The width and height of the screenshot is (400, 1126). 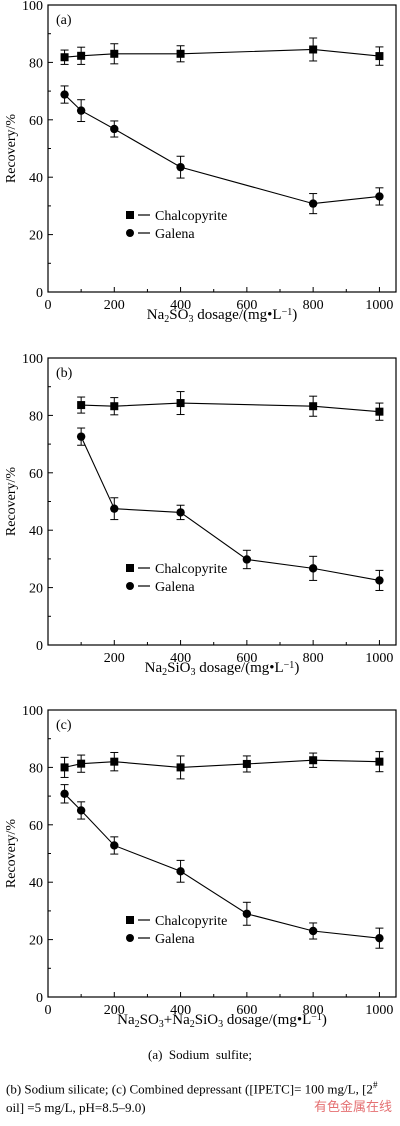 I want to click on caption-bc-part: #, so click(x=375, y=1085).